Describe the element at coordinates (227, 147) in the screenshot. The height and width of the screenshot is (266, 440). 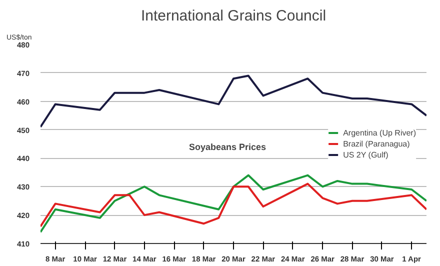
I see `text: Soyabeans Prices` at that location.